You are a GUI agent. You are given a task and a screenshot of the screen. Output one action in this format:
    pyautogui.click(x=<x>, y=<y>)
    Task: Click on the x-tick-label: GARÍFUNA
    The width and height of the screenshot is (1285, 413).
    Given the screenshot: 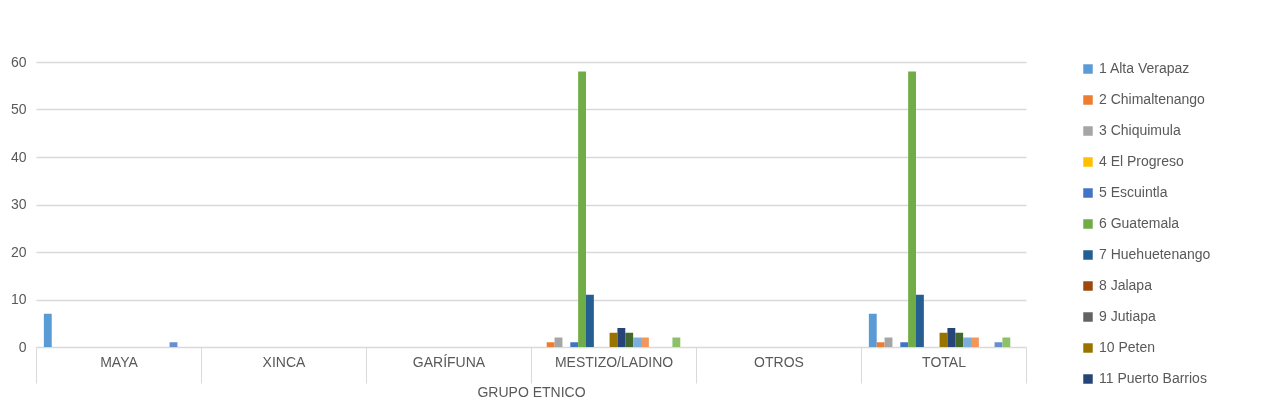 What is the action you would take?
    pyautogui.click(x=449, y=361)
    